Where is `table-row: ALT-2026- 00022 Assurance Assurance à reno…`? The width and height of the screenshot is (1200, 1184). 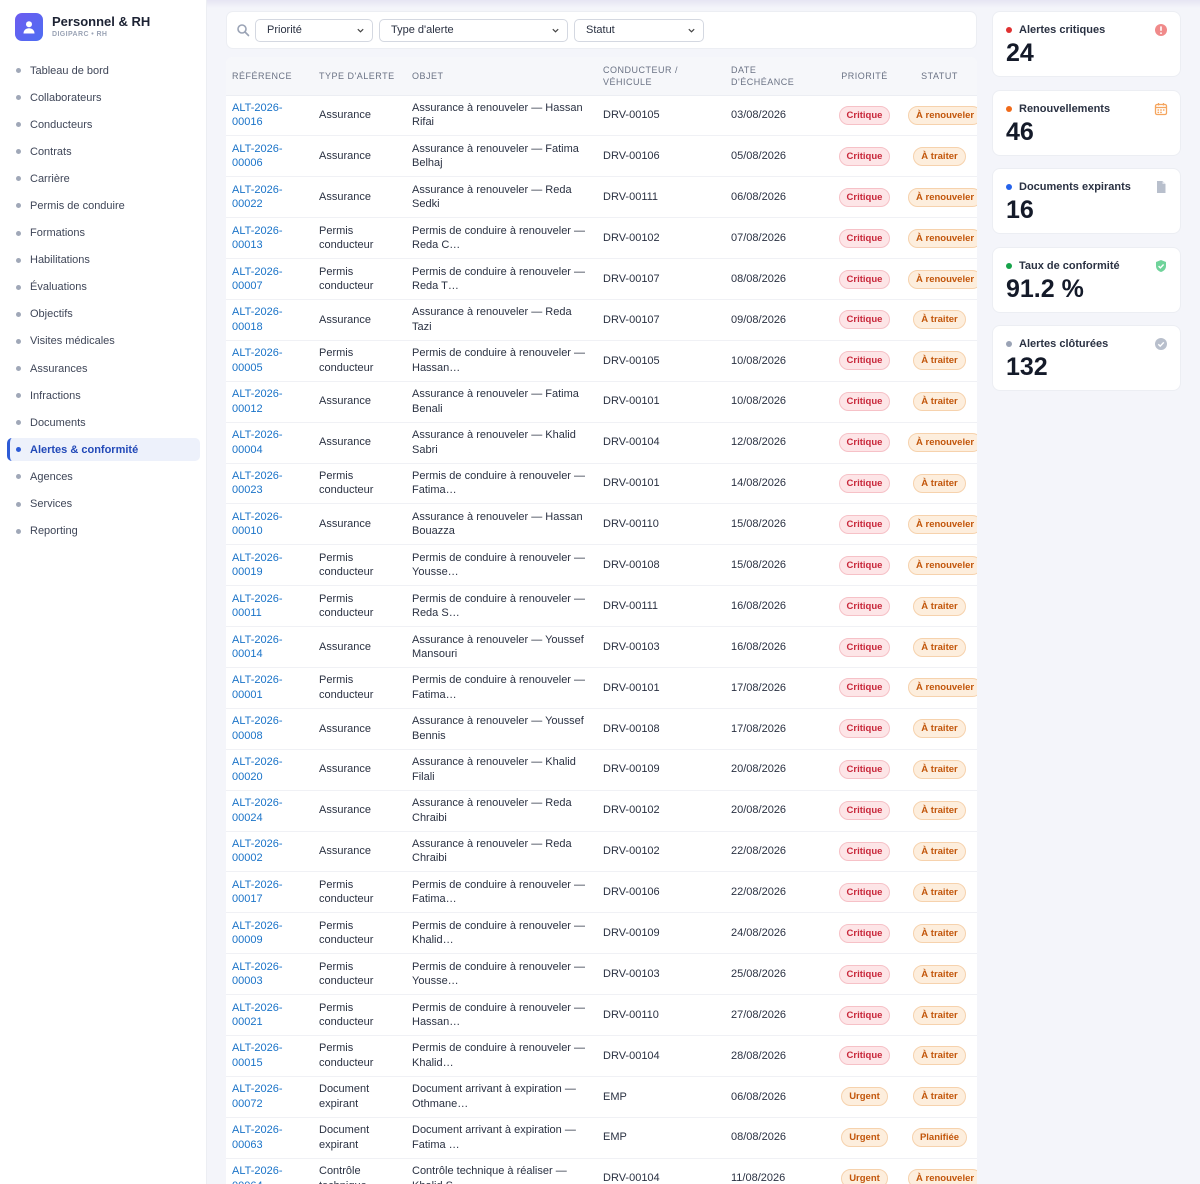 table-row: ALT-2026- 00022 Assurance Assurance à reno… is located at coordinates (601, 197).